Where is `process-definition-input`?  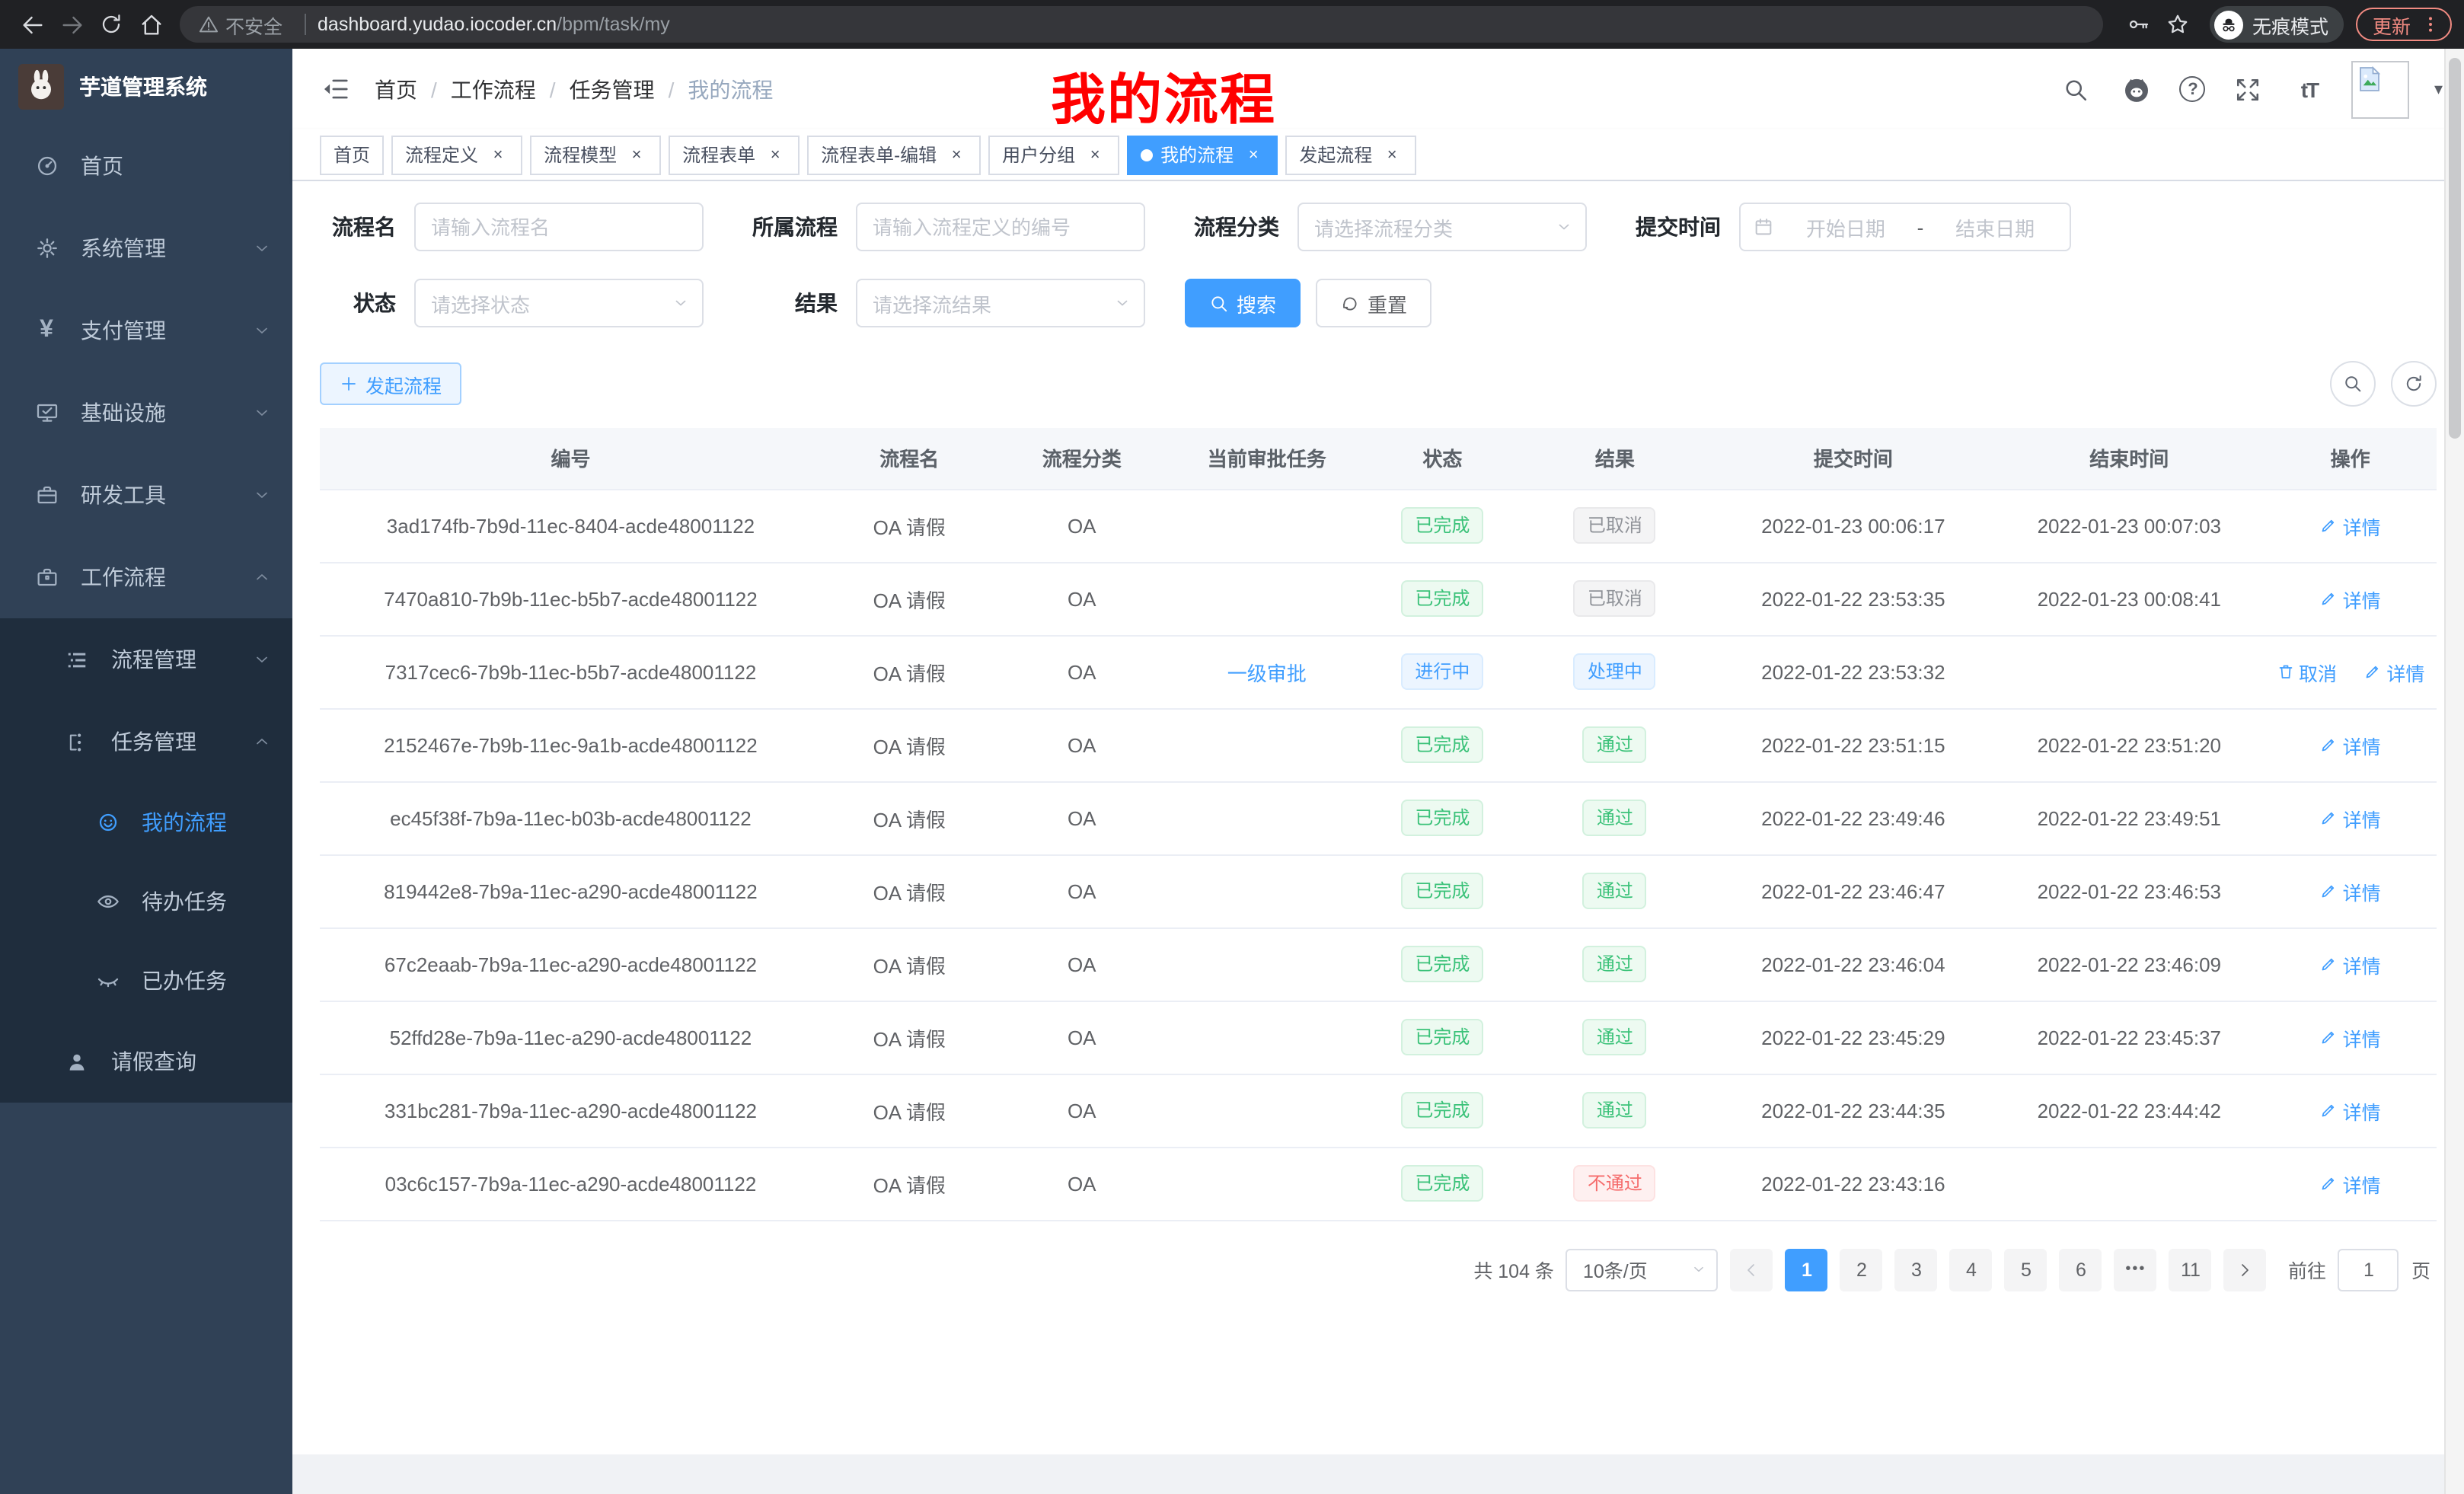 process-definition-input is located at coordinates (1000, 227).